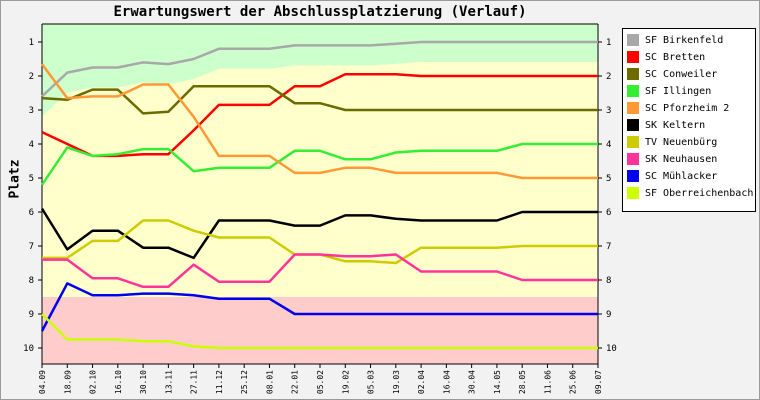  I want to click on x-tick-label: 14.05, so click(497, 382).